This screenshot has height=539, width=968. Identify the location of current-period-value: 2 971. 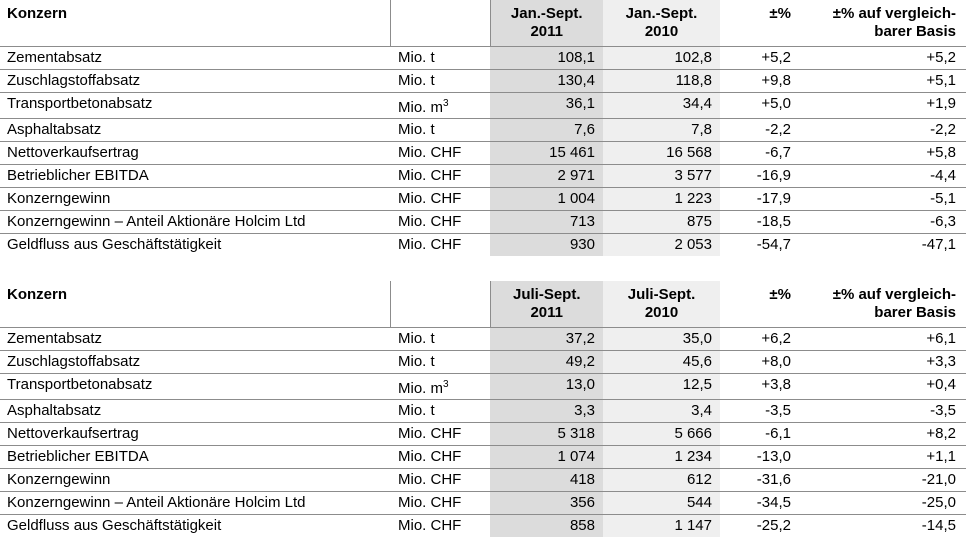
(546, 176).